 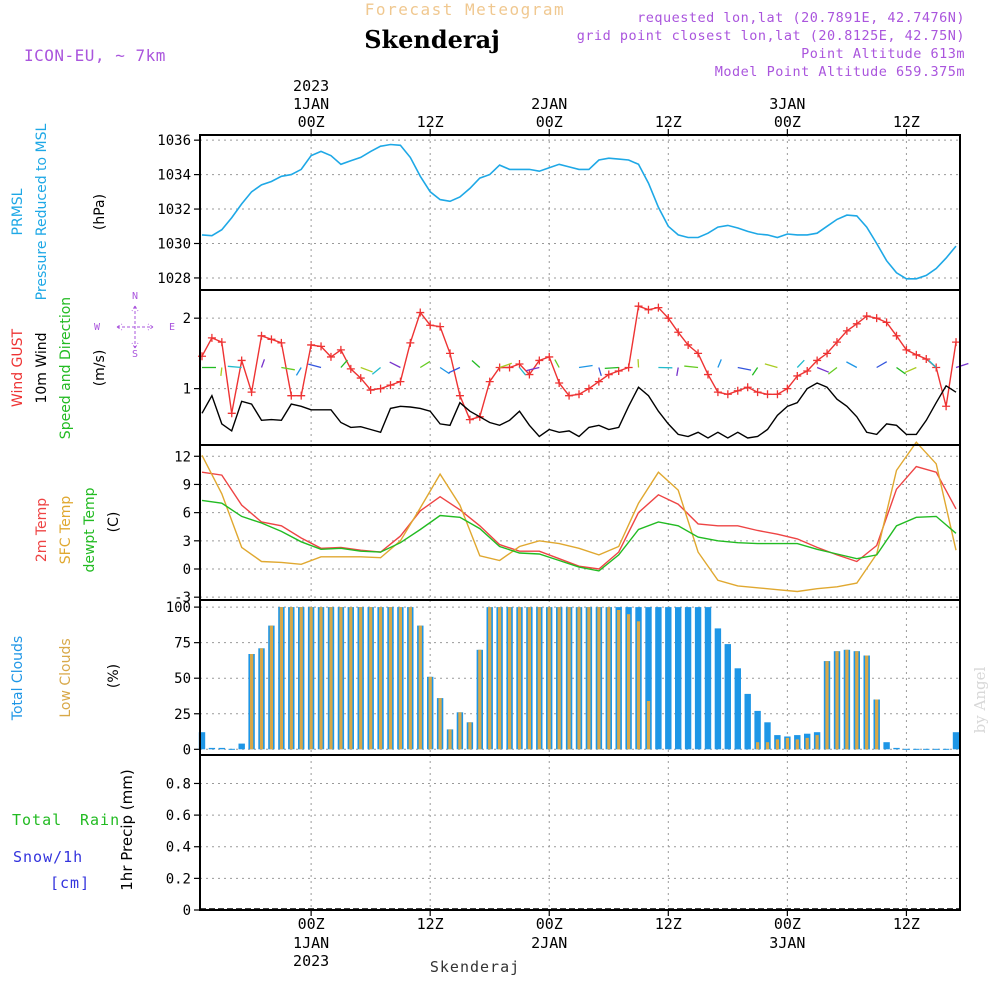 I want to click on point-altitude: Point Altitude 613m, so click(x=883, y=54).